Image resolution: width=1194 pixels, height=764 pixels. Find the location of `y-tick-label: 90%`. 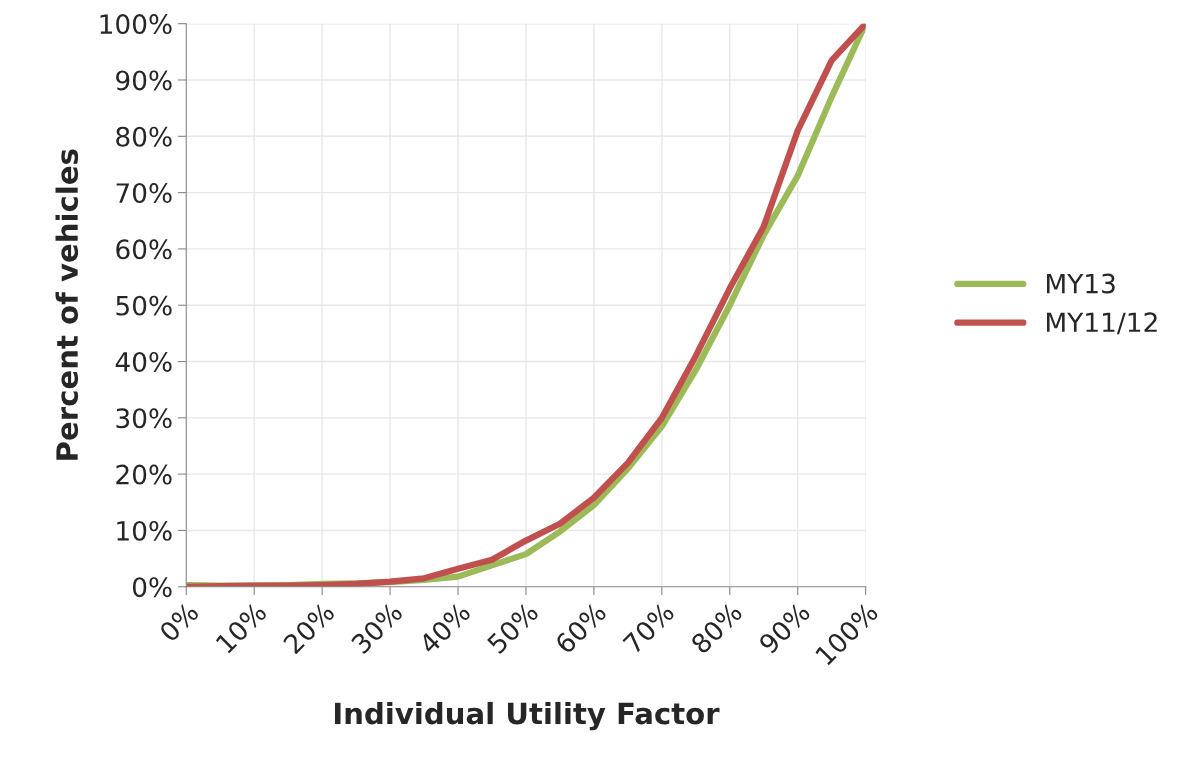

y-tick-label: 90% is located at coordinates (144, 80).